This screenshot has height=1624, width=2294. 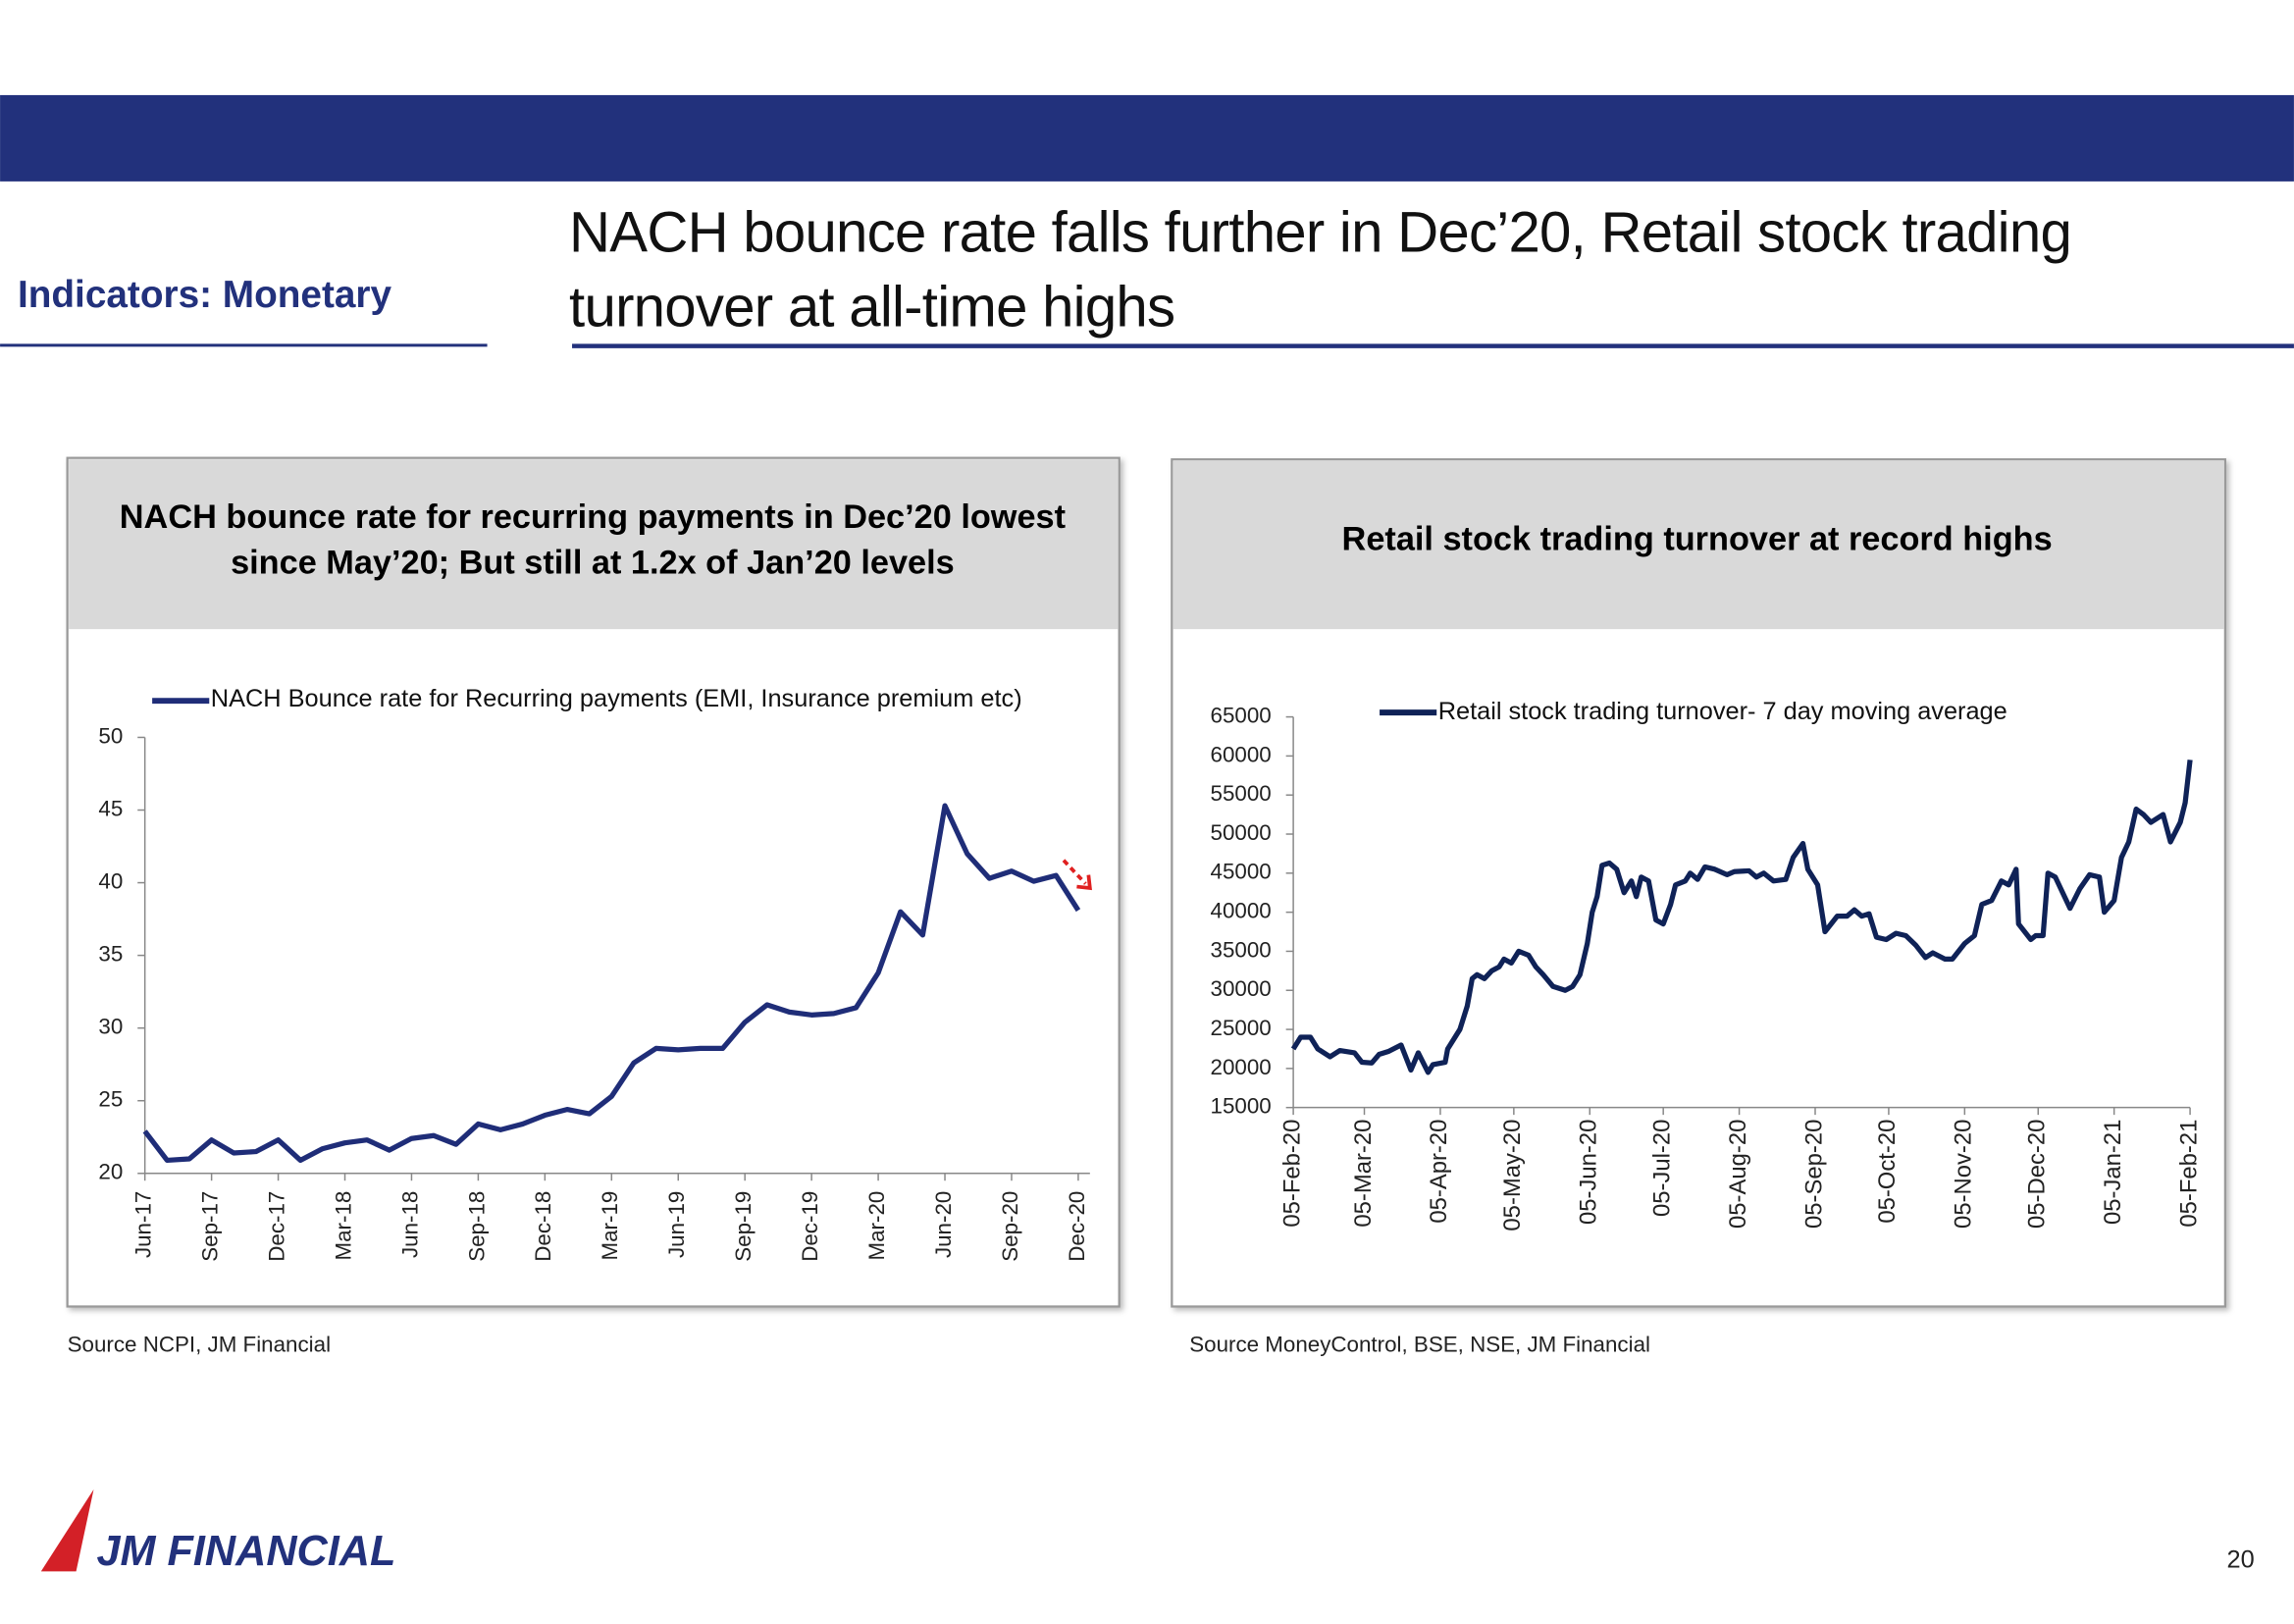 I want to click on y-tick-label: 65000, so click(x=1241, y=715).